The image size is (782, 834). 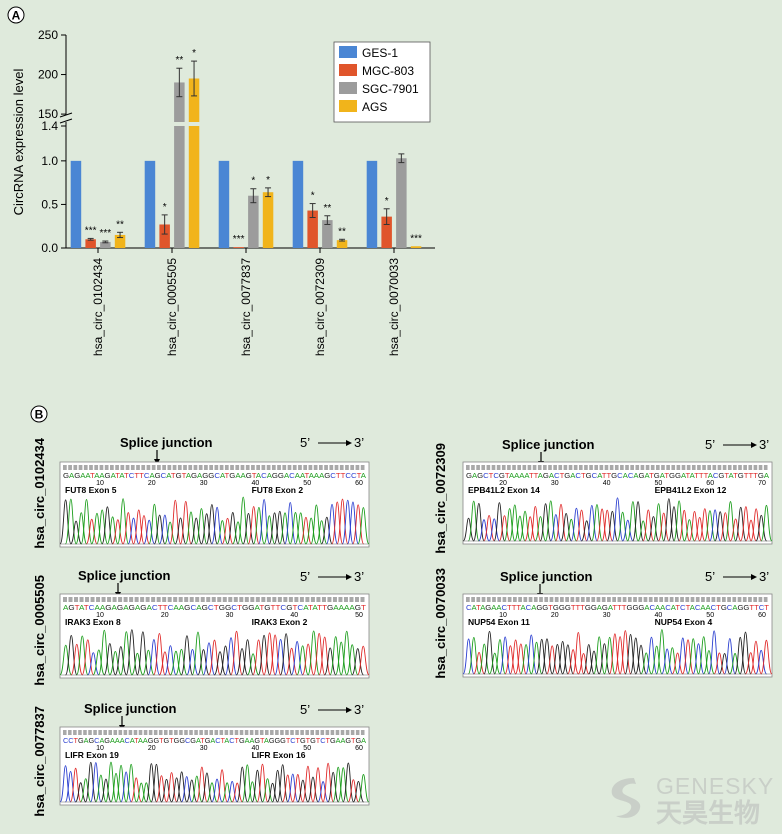 I want to click on direction-start: 5’, so click(x=305, y=442).